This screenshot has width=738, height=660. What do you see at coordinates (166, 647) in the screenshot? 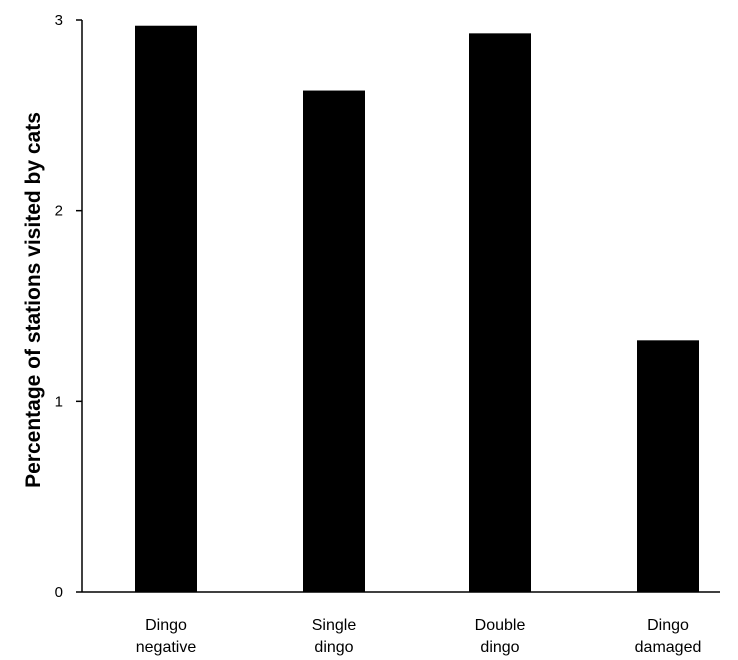
I see `x-category-label-0-line-1: negative` at bounding box center [166, 647].